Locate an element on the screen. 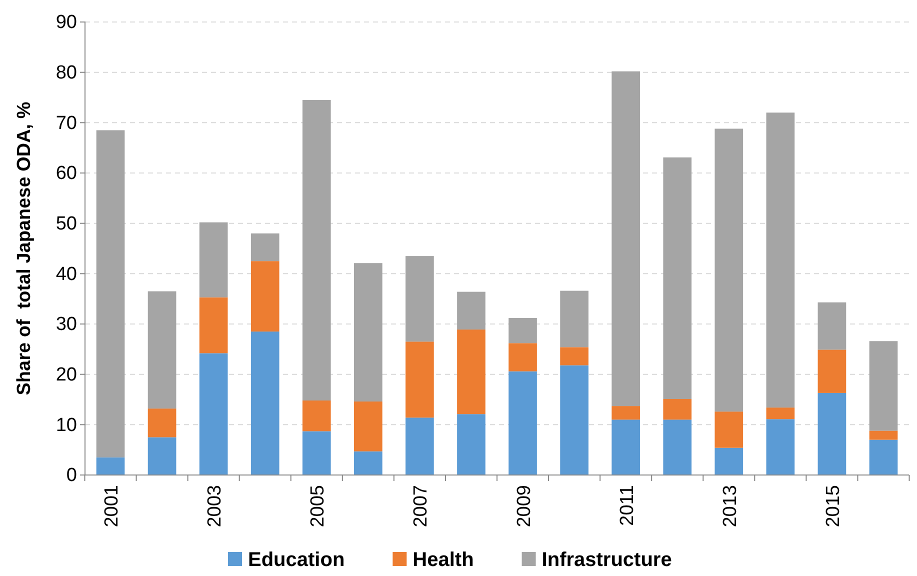 Image resolution: width=917 pixels, height=576 pixels. y-tick-label: 70 is located at coordinates (66, 123).